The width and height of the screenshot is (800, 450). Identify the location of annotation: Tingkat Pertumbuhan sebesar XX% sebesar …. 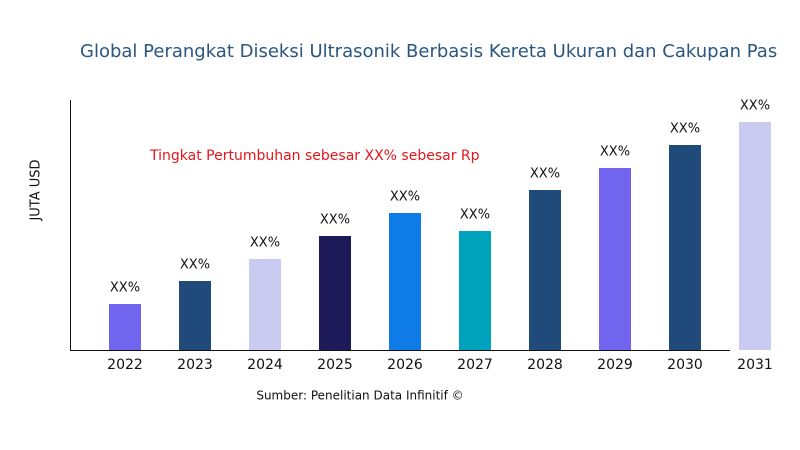
(314, 156).